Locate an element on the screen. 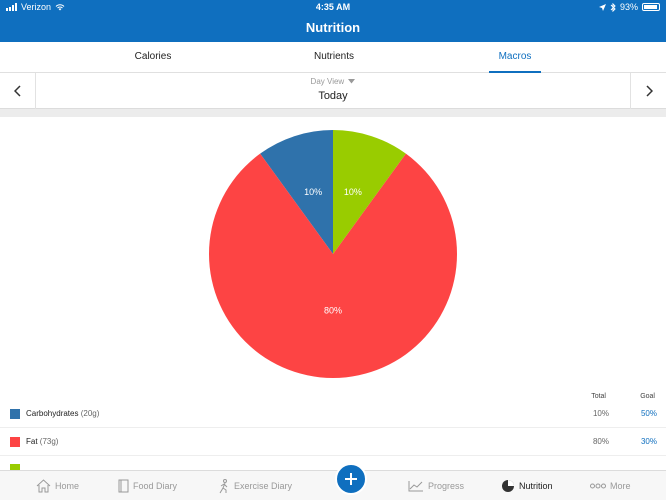 This screenshot has width=666, height=500. macro-row-carbohydrates: Carbohydrates (20g) 10% 50% is located at coordinates (333, 414).